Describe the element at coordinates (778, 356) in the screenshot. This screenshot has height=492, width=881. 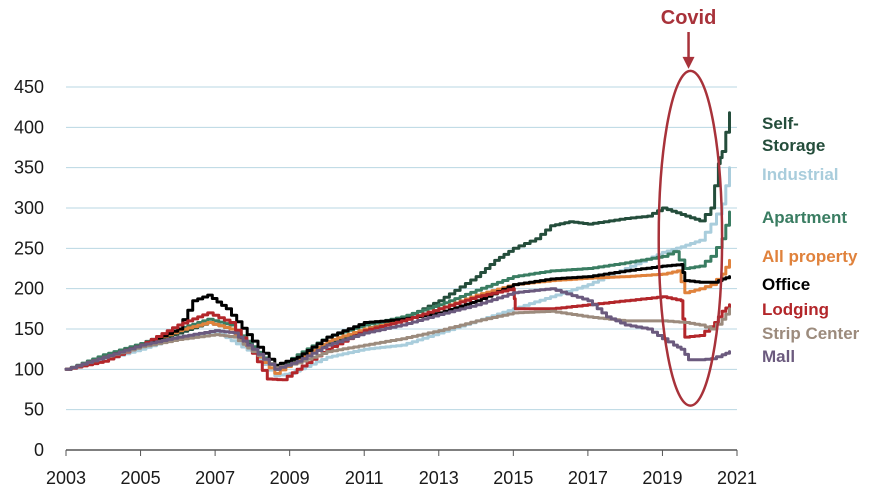
I see `legend-label-mall: Mall` at that location.